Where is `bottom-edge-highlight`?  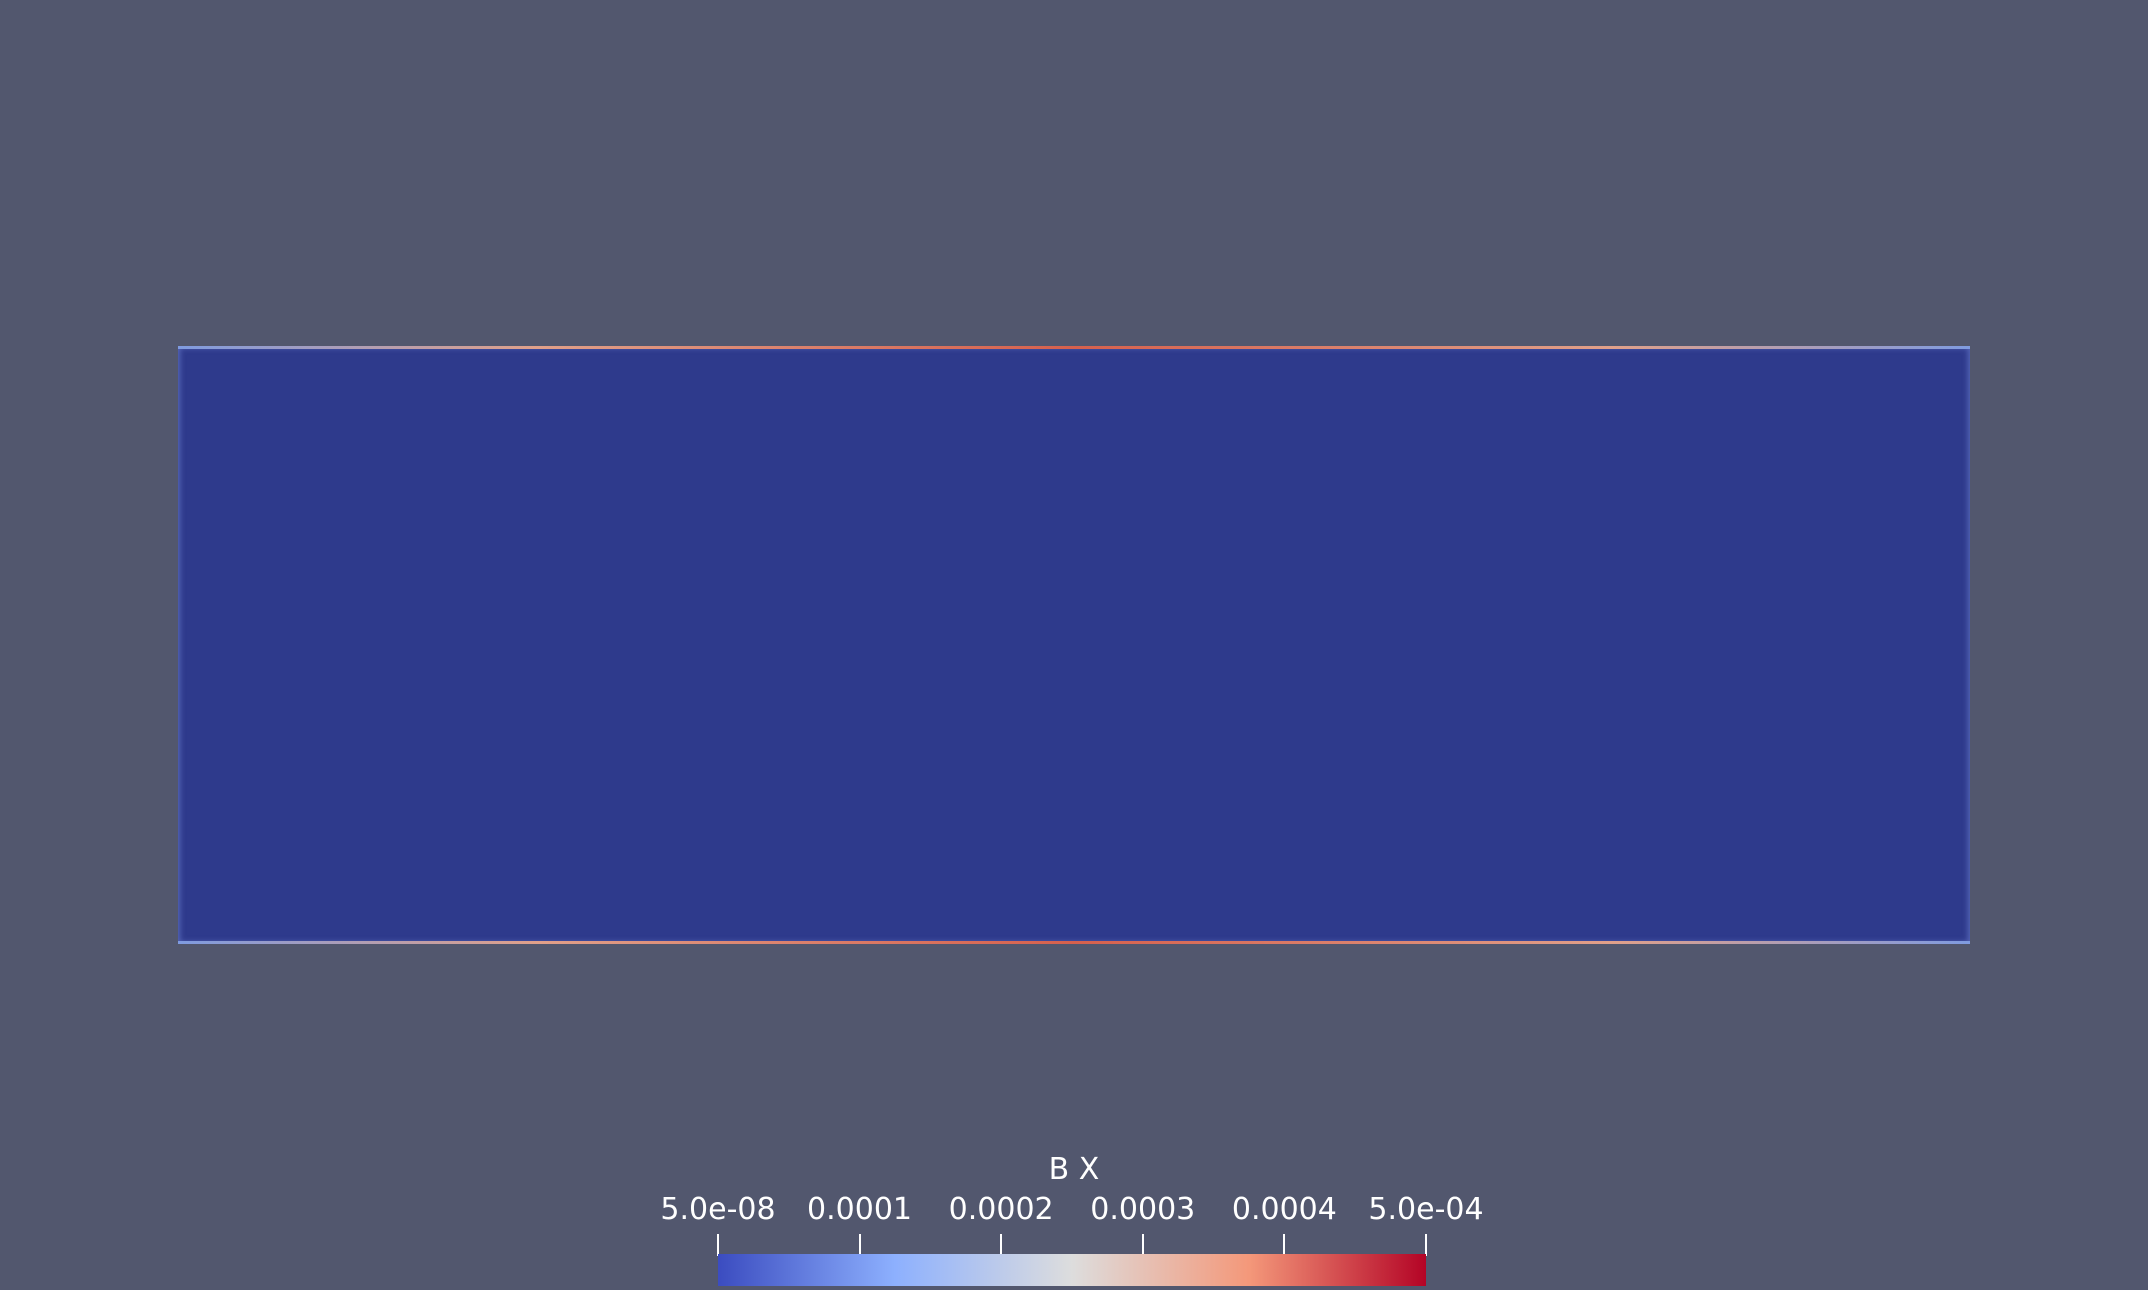 bottom-edge-highlight is located at coordinates (1074, 942).